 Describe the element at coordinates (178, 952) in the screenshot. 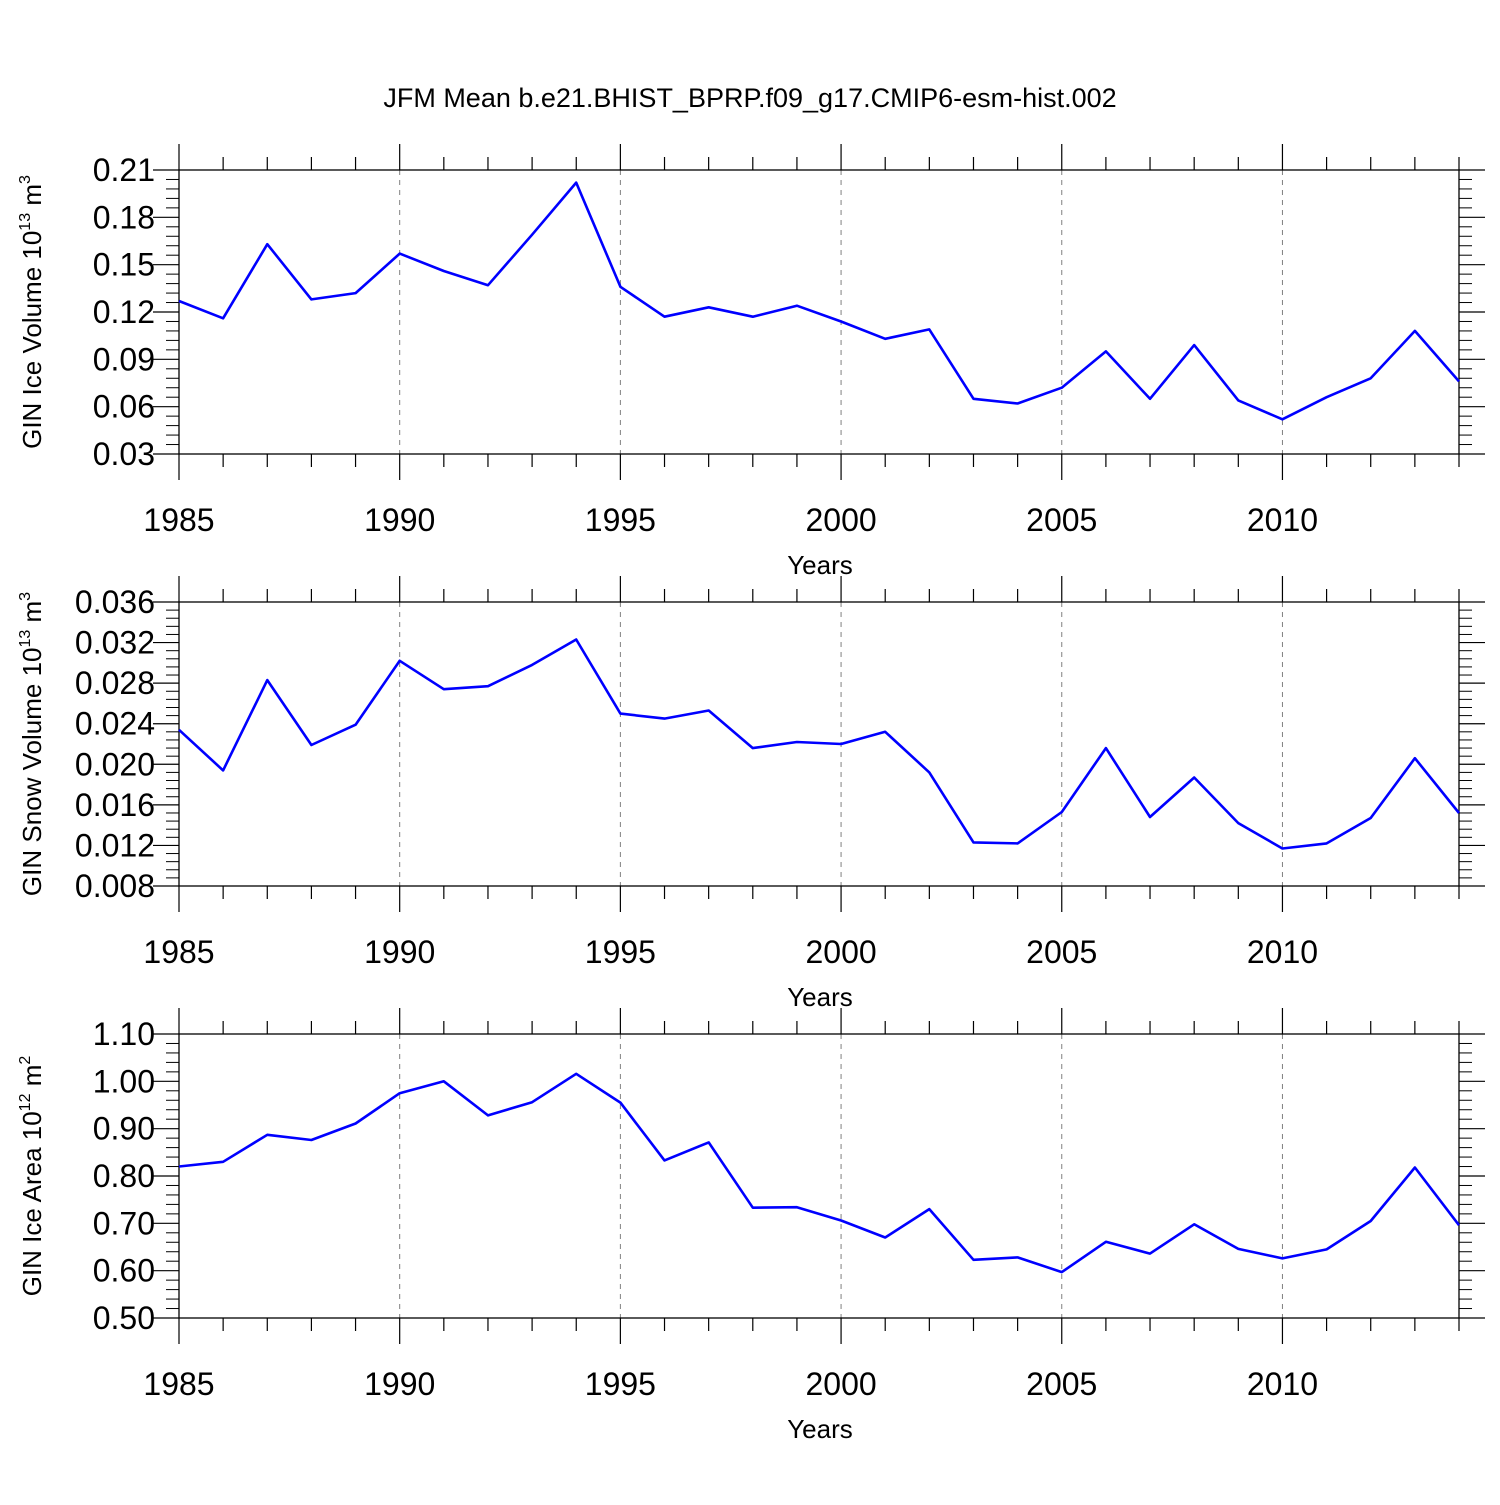

I see `panel-2-xtick-label-1: 1985` at that location.